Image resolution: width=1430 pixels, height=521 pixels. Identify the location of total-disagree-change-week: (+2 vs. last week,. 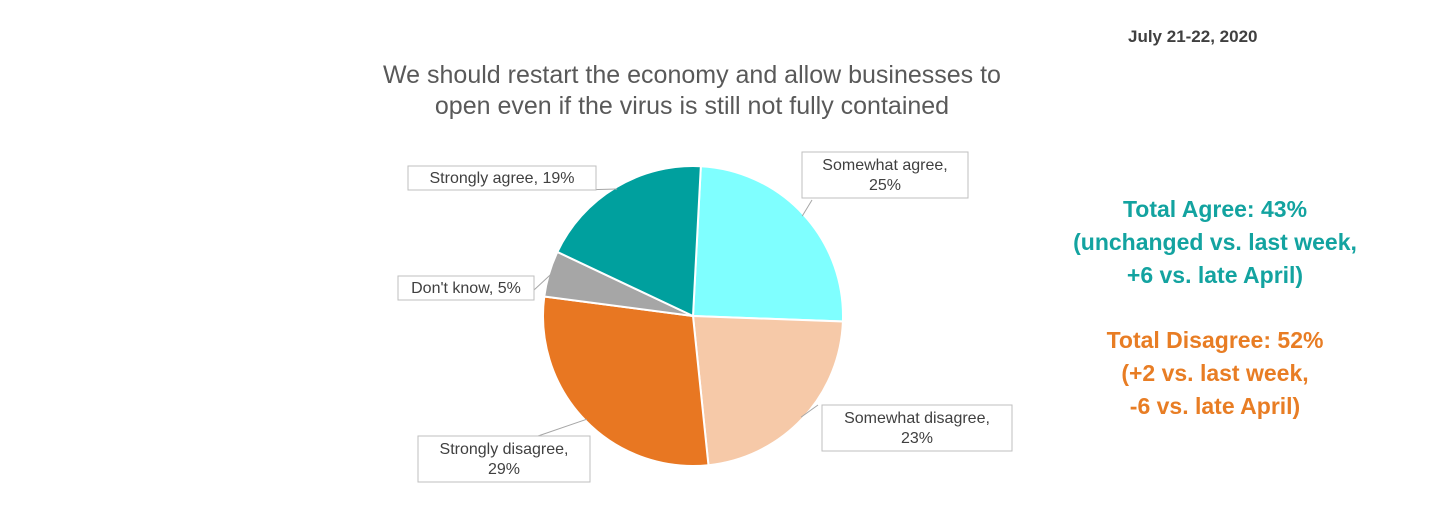
(1215, 373).